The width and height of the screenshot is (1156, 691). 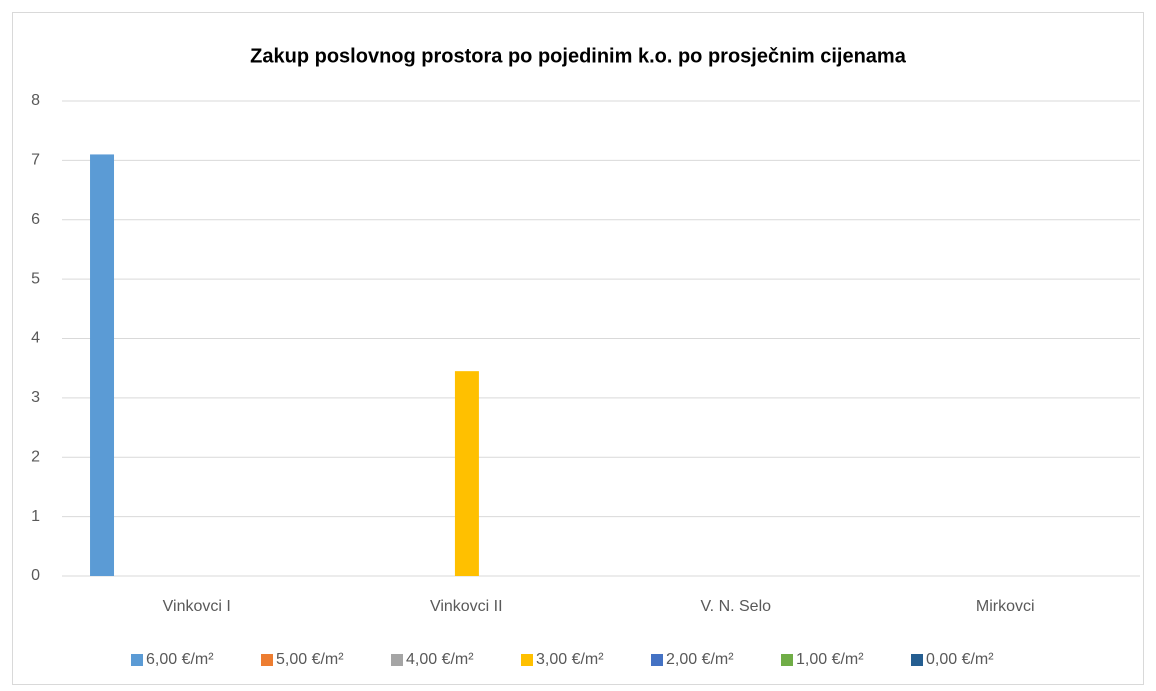 I want to click on y-tick-label: 1, so click(x=35, y=516).